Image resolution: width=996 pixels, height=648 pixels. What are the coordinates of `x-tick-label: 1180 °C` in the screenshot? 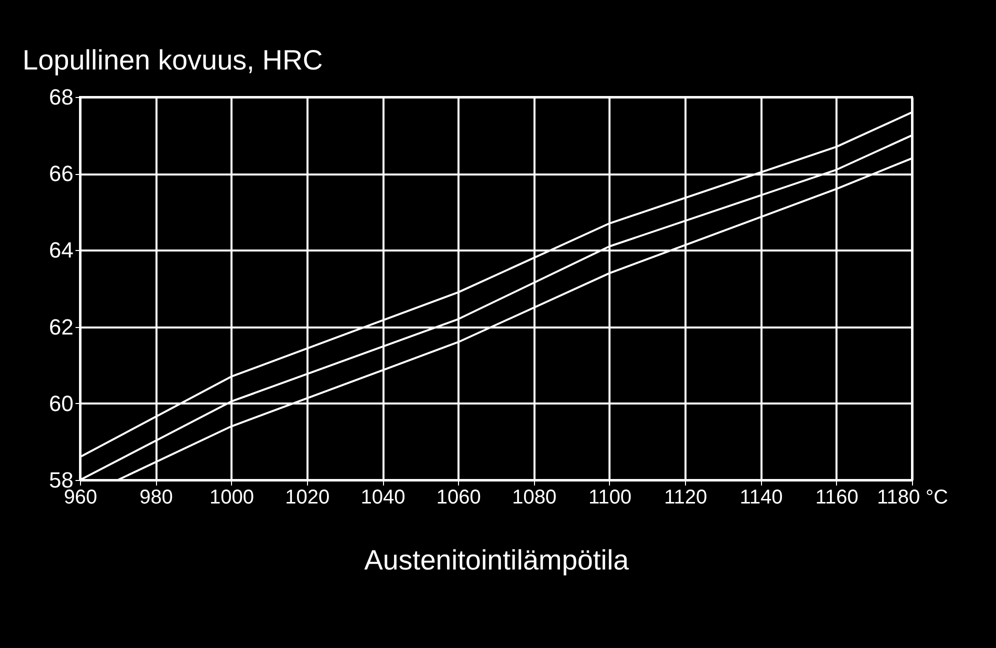 It's located at (912, 497).